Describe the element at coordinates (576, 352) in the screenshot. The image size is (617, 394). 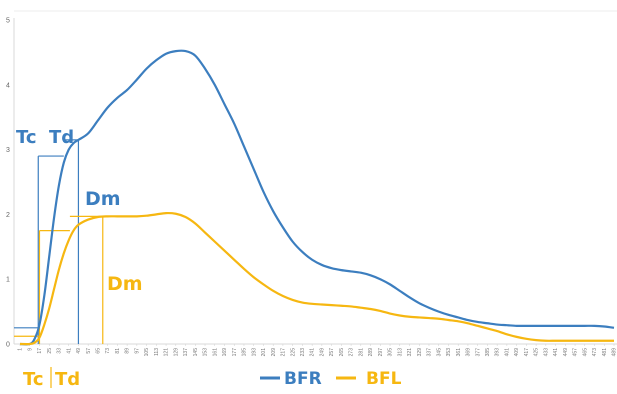
I see `x-tick-label: 457` at that location.